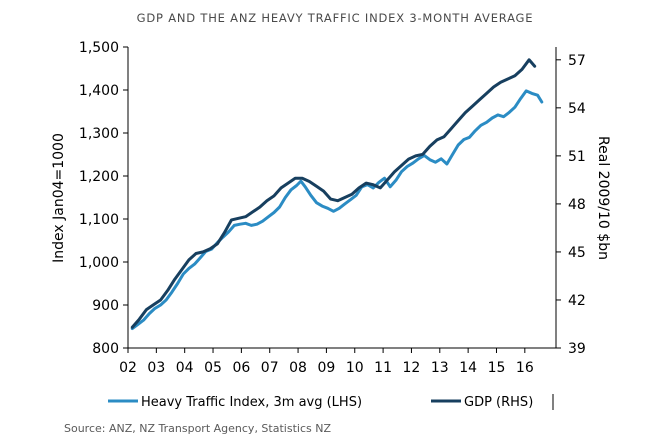  What do you see at coordinates (577, 109) in the screenshot?
I see `right-tick-label: 54` at bounding box center [577, 109].